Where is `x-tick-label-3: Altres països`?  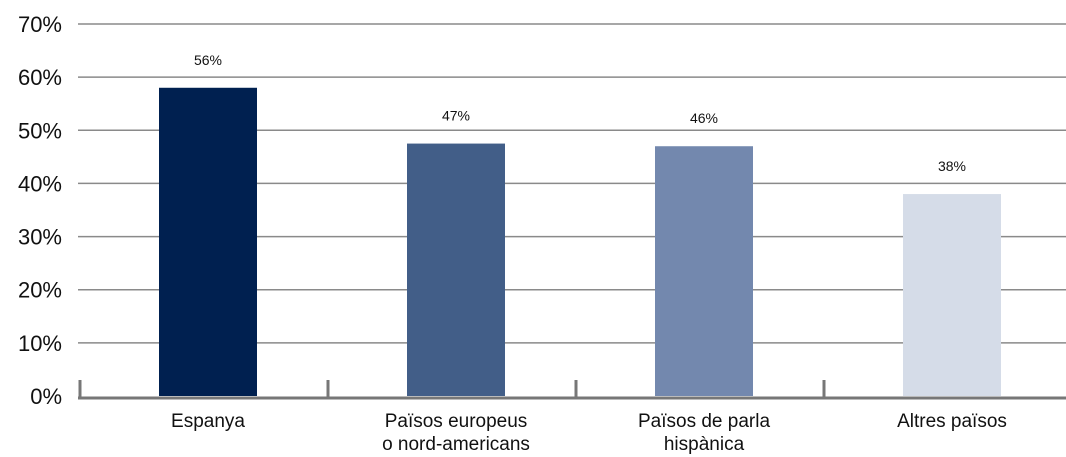 x-tick-label-3: Altres països is located at coordinates (952, 421).